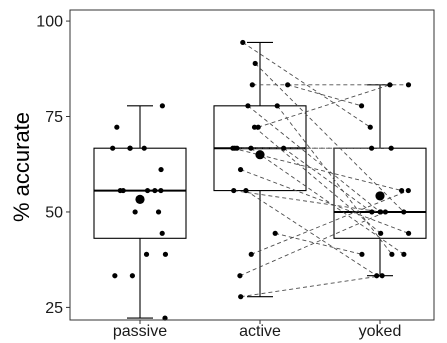 This screenshot has width=447, height=343. I want to click on y-axis: 25 50 75 100, so click(53, 165).